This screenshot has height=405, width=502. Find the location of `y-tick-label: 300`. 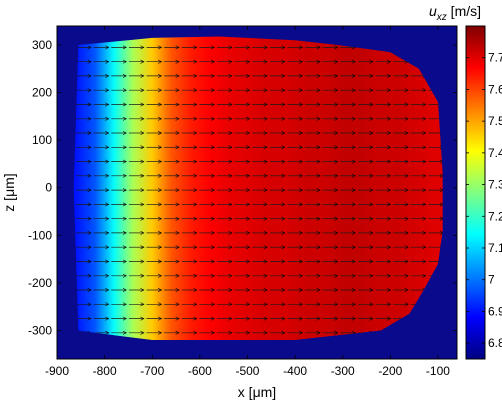

y-tick-label: 300 is located at coordinates (42, 45).